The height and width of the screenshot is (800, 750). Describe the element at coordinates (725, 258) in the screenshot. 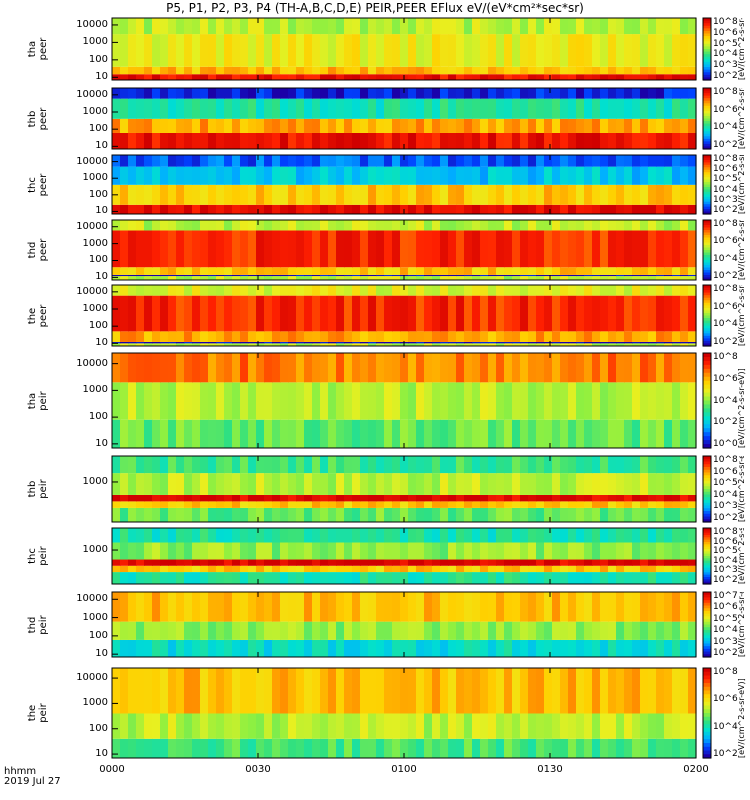

I see `colorbar-tick-label: 10^4` at that location.